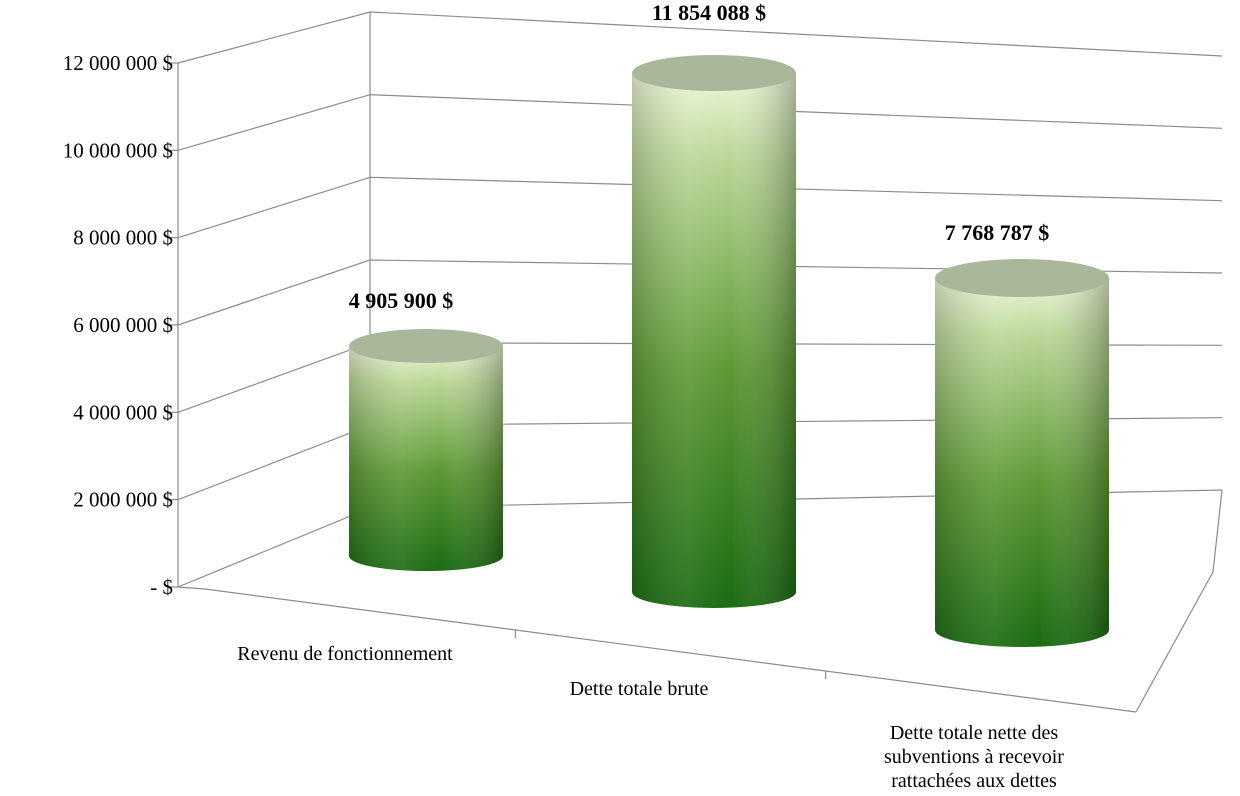 The image size is (1240, 796). Describe the element at coordinates (974, 781) in the screenshot. I see `x-category-label-line: rattachées aux dettes` at that location.